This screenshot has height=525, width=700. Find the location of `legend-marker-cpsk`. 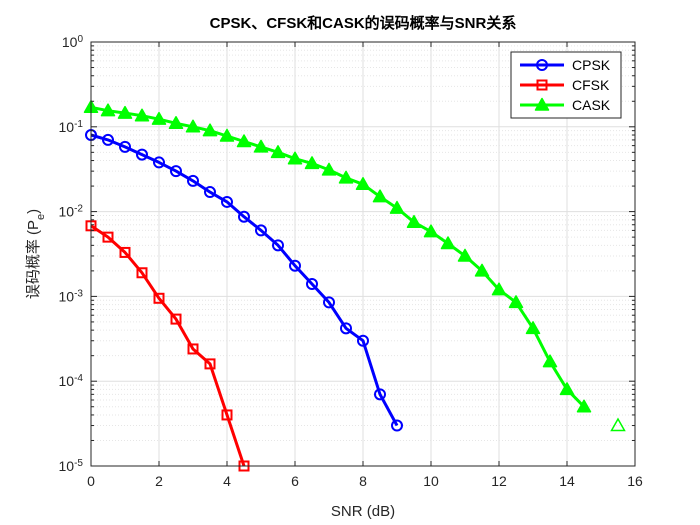

legend-marker-cpsk is located at coordinates (542, 65).